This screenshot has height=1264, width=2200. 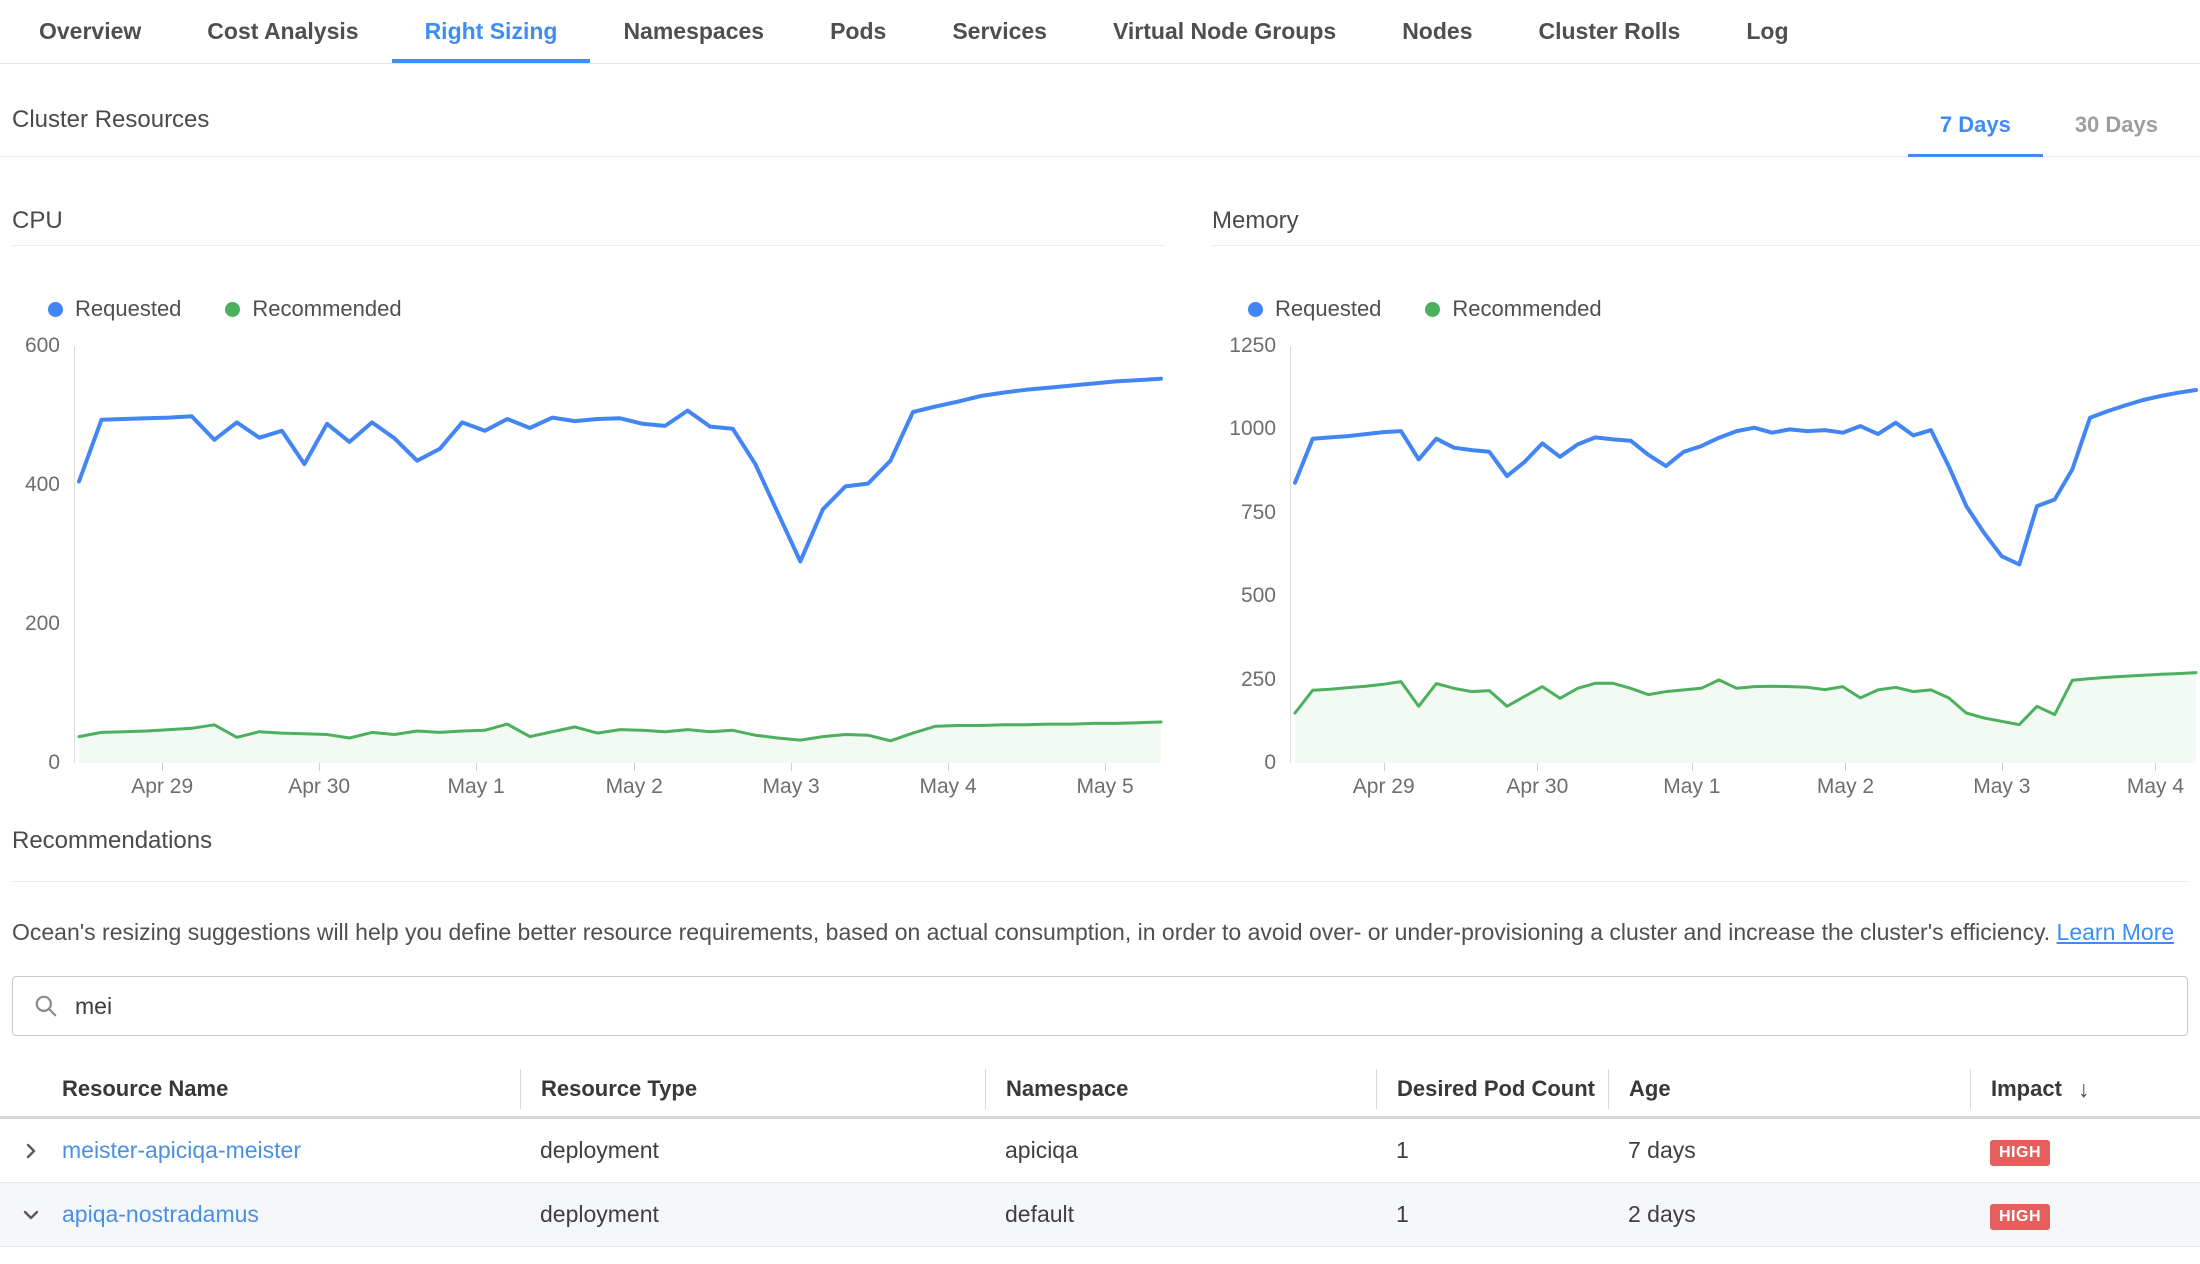 I want to click on cpu-chart-title: CPU, so click(x=588, y=226).